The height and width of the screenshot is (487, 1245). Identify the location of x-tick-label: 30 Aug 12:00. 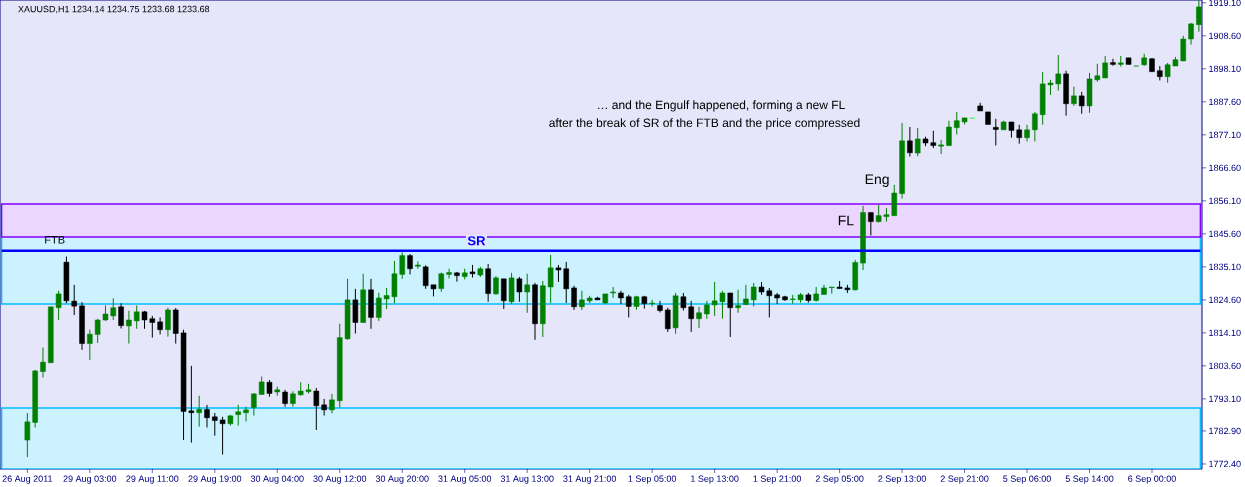
(340, 479).